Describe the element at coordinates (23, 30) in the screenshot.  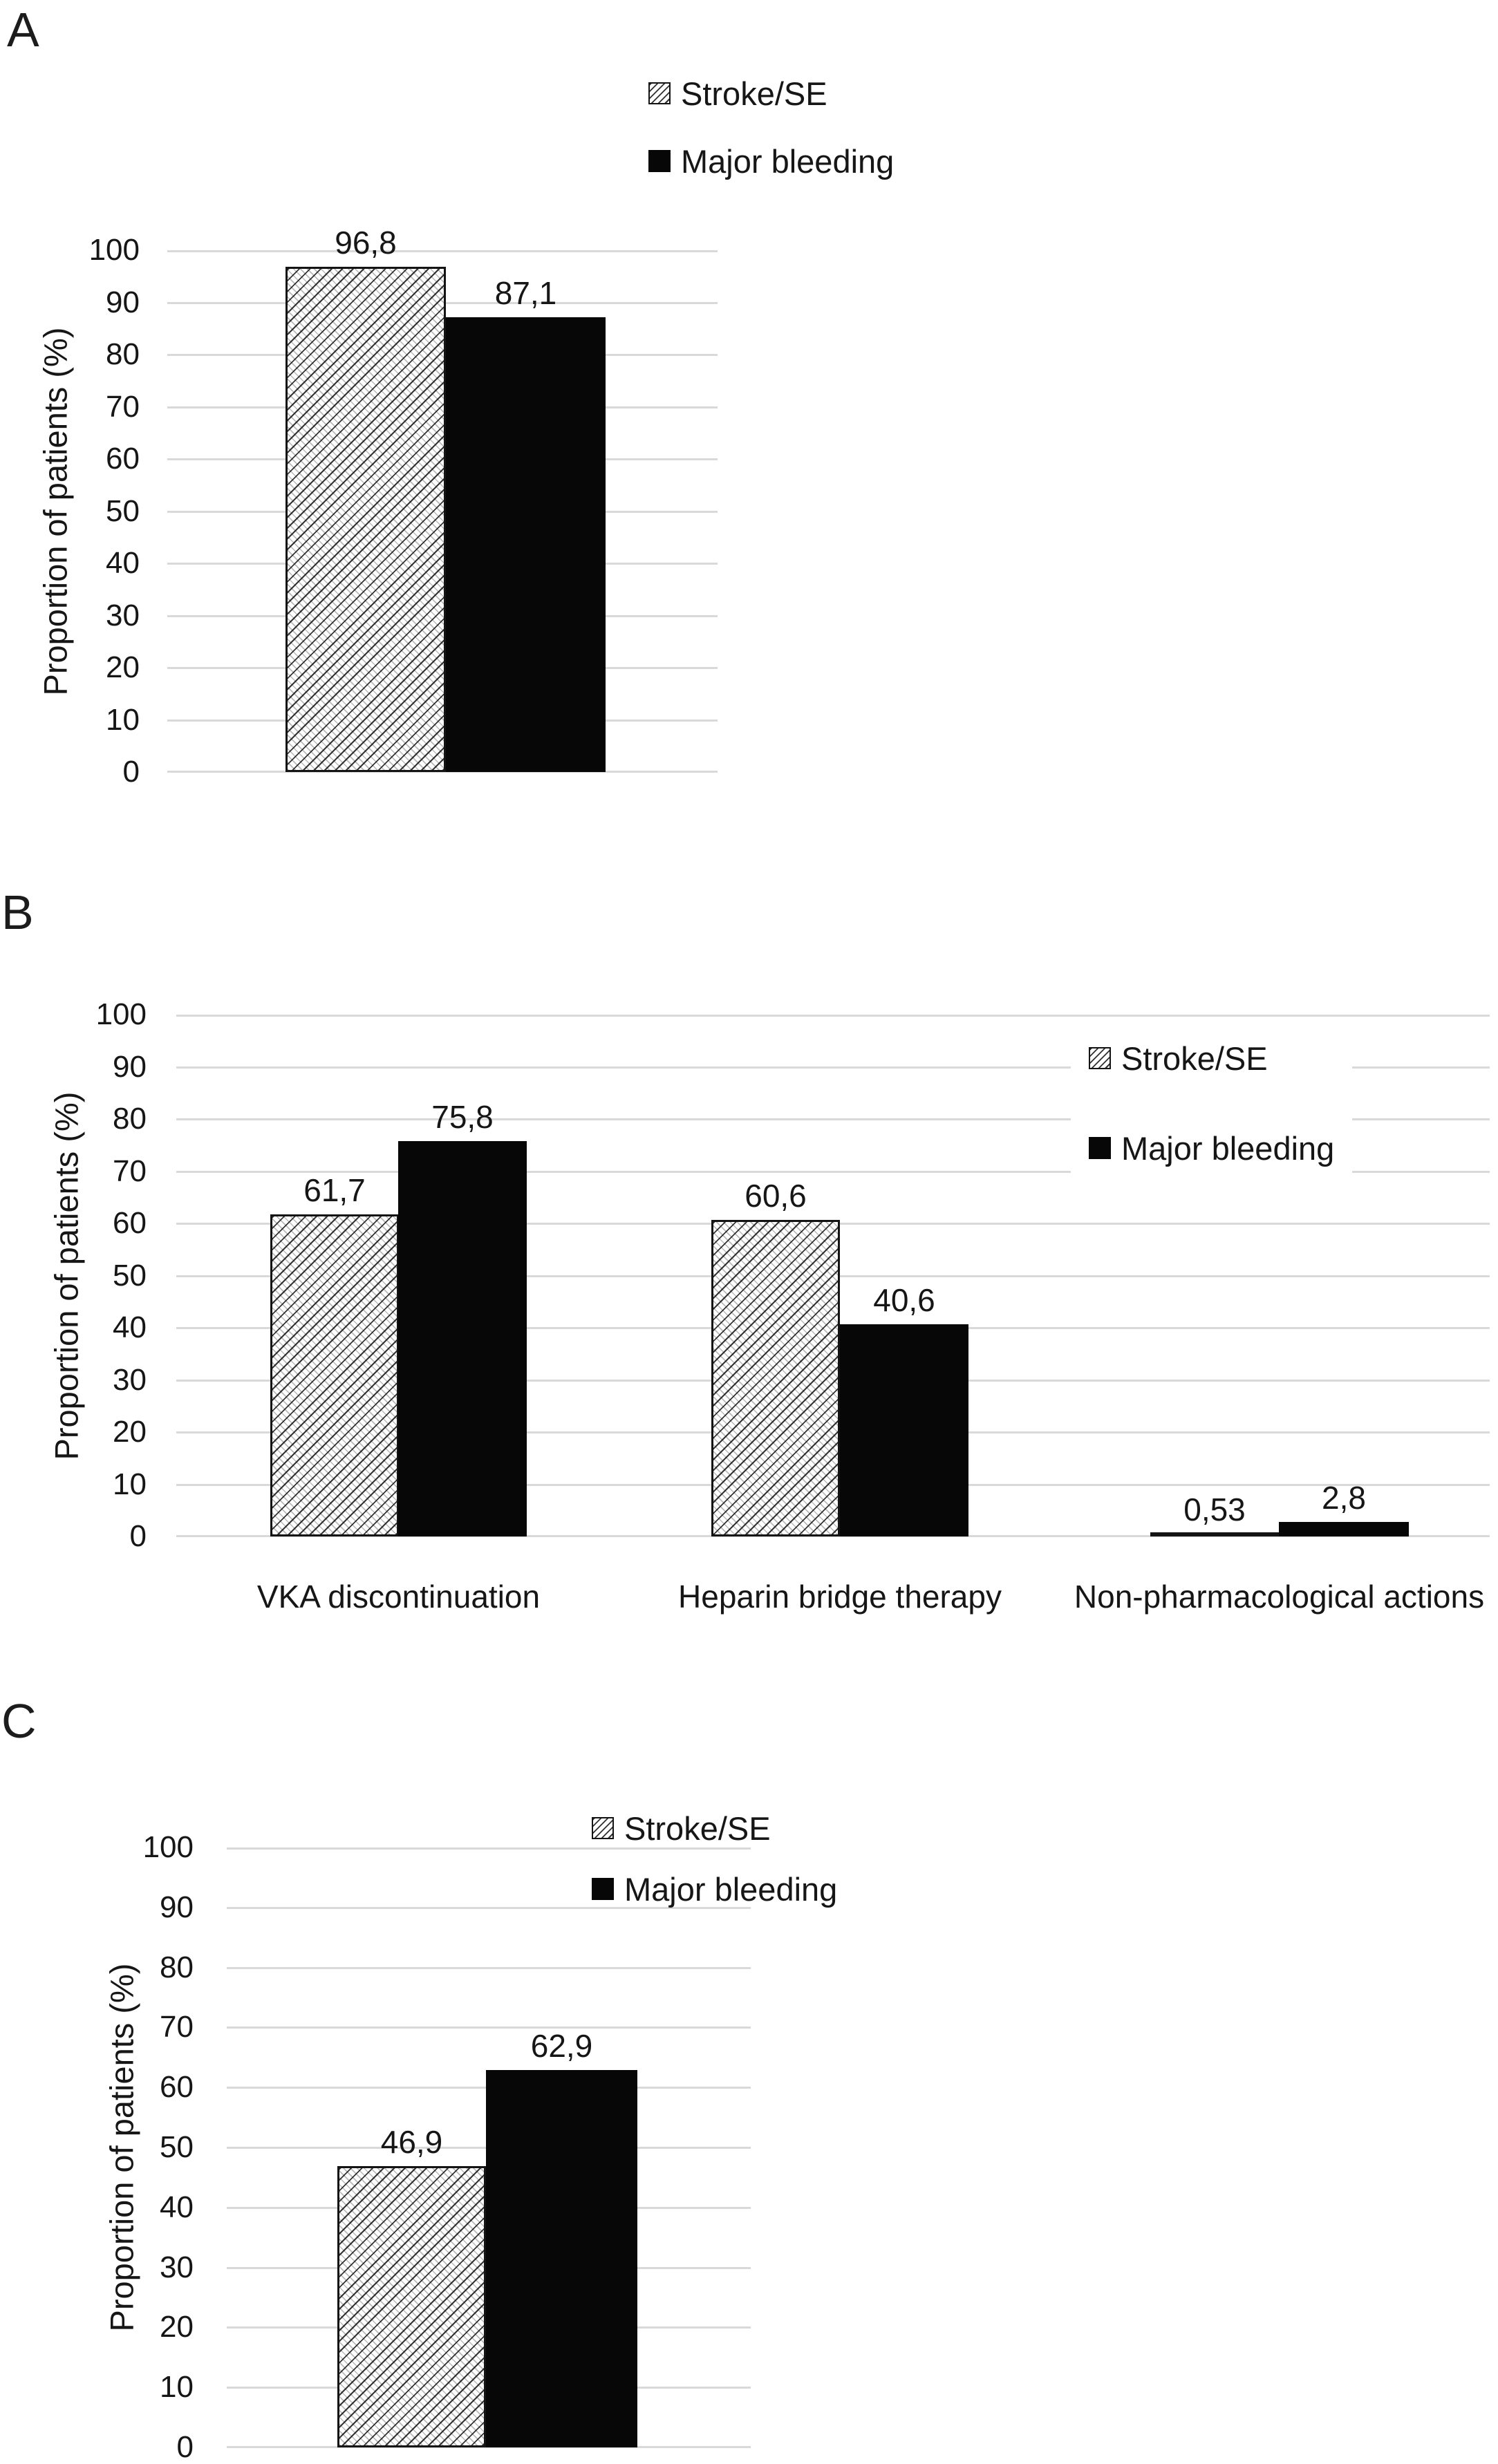
I see `panel-a-letter: A` at that location.